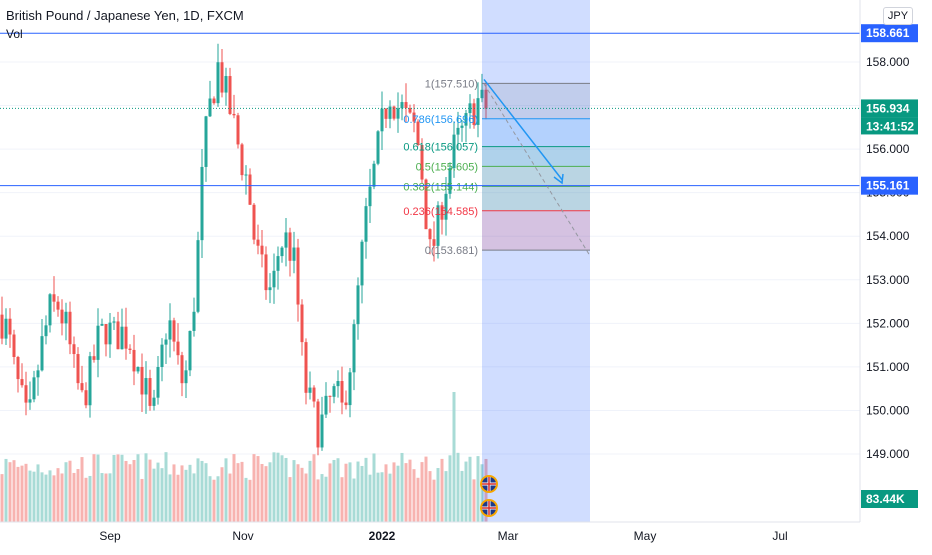  Describe the element at coordinates (489, 484) in the screenshot. I see `uk-flag-icon` at that location.